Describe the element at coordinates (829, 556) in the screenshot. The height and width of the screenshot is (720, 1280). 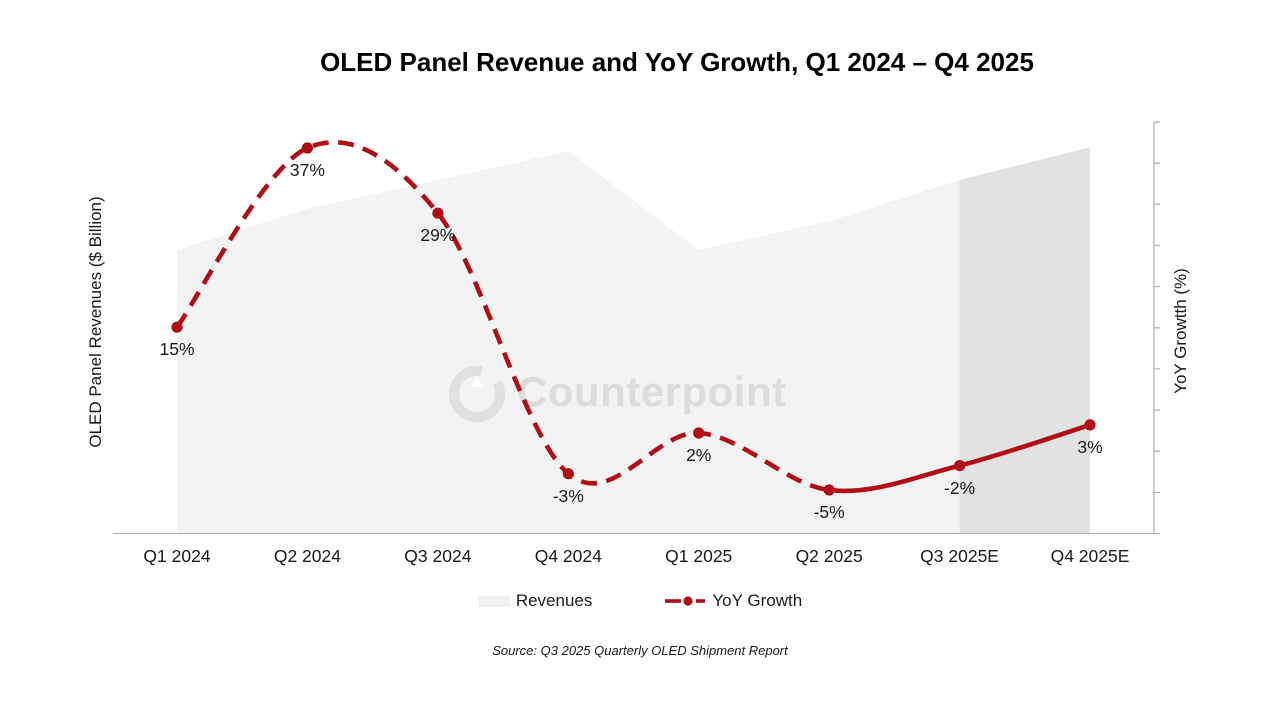
I see `x-axis-label: Q2 2025` at that location.